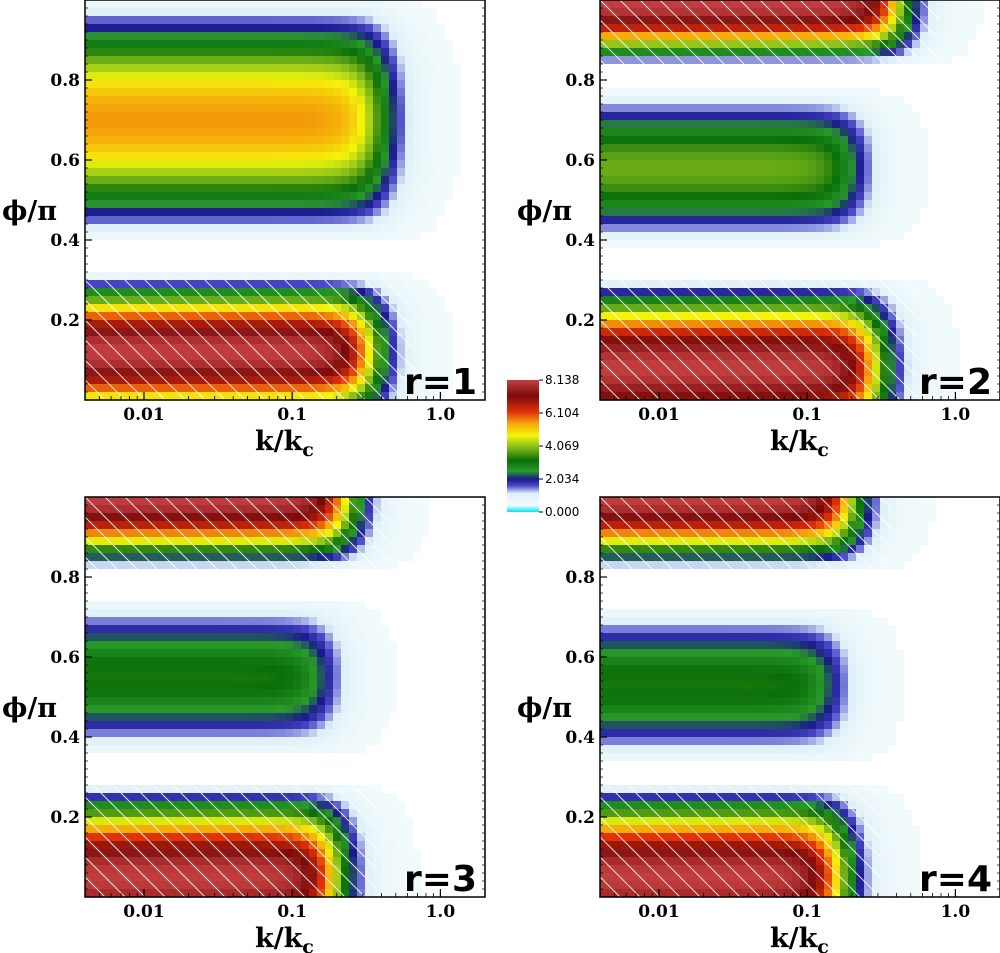 This screenshot has height=953, width=1000. Describe the element at coordinates (376, 312) in the screenshot. I see `hatch-line` at that location.